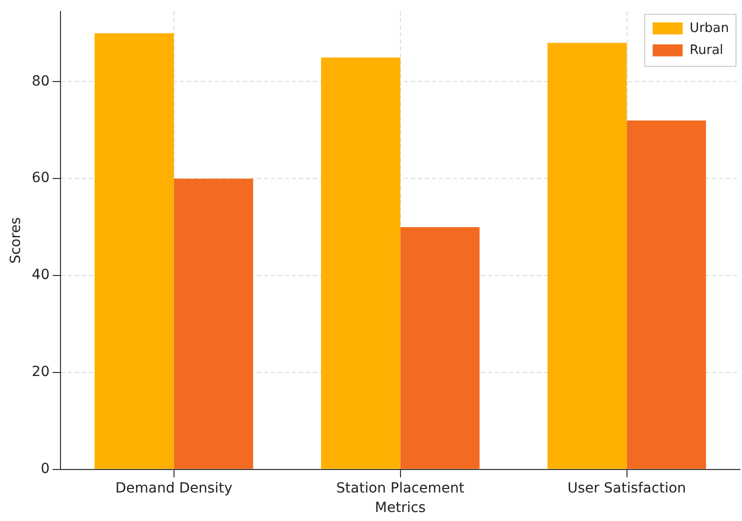  Describe the element at coordinates (16, 240) in the screenshot. I see `y-axis-title: Scores` at that location.